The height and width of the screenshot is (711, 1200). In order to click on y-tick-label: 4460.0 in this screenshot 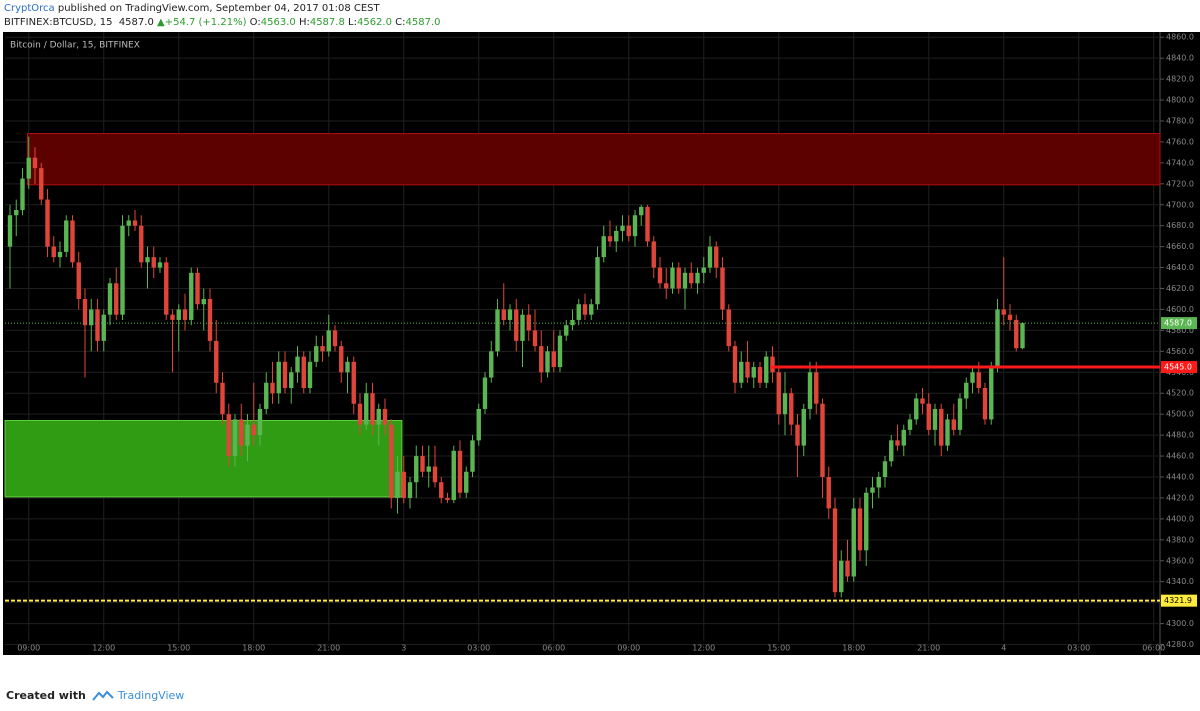, I will do `click(1180, 456)`.